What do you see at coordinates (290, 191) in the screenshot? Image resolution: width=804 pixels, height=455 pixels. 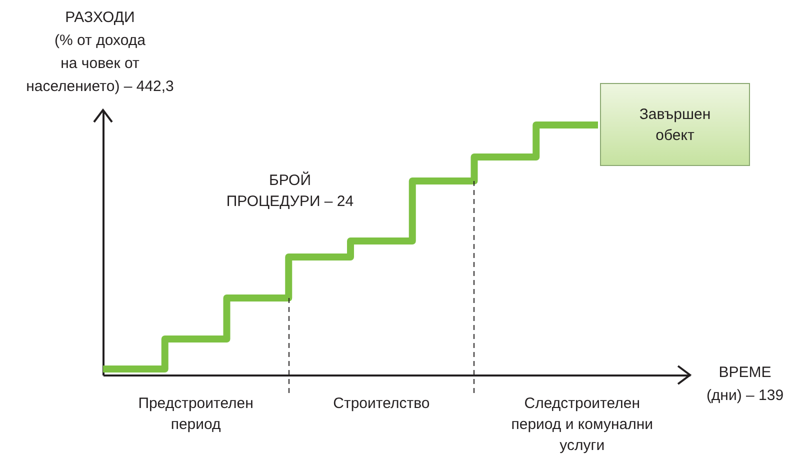 I see `annotation: БРОЙ ПРОЦЕДУРИ – 24` at bounding box center [290, 191].